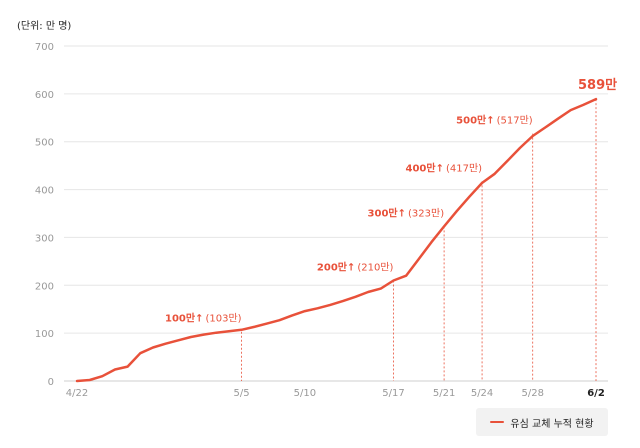 This screenshot has height=448, width=640. What do you see at coordinates (44, 191) in the screenshot?
I see `y-tick-label-400: 400` at bounding box center [44, 191].